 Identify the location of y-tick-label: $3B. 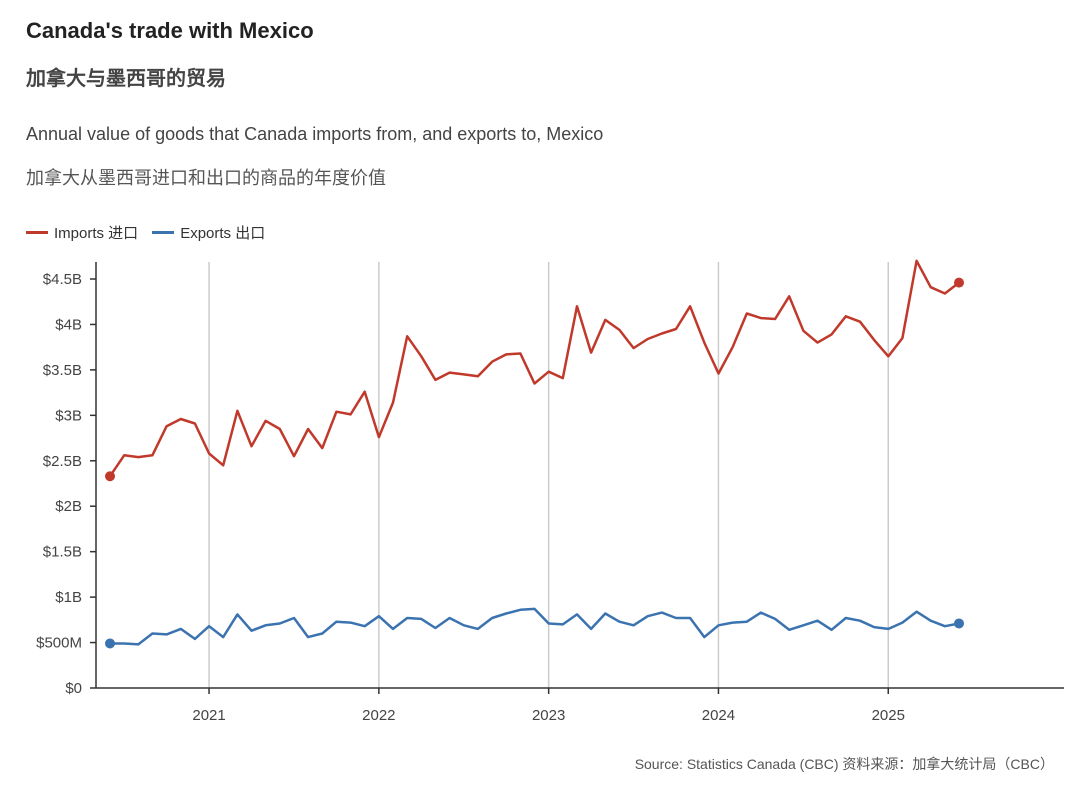
(68, 415).